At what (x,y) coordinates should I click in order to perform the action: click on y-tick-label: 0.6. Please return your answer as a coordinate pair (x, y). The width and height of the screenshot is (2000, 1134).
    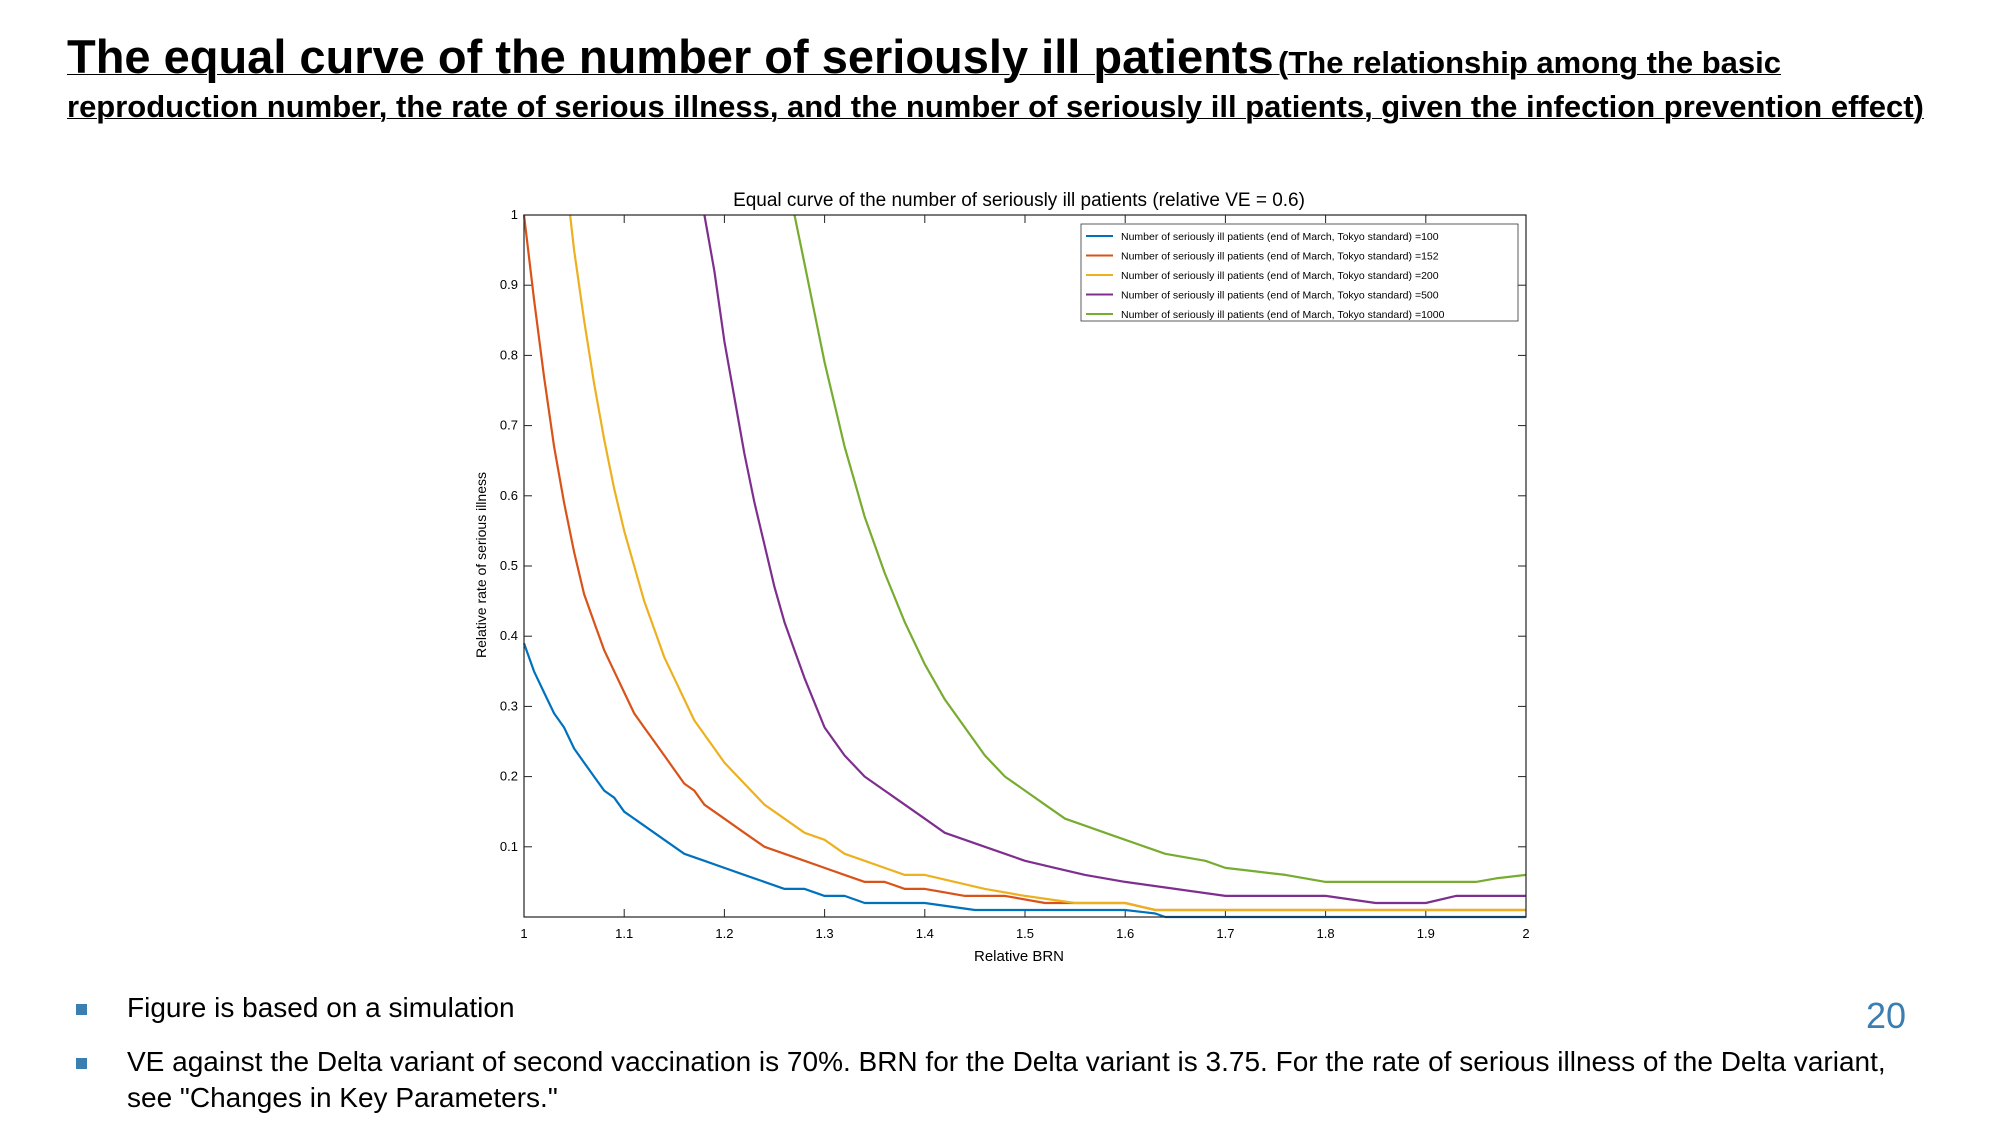
    Looking at the image, I should click on (509, 495).